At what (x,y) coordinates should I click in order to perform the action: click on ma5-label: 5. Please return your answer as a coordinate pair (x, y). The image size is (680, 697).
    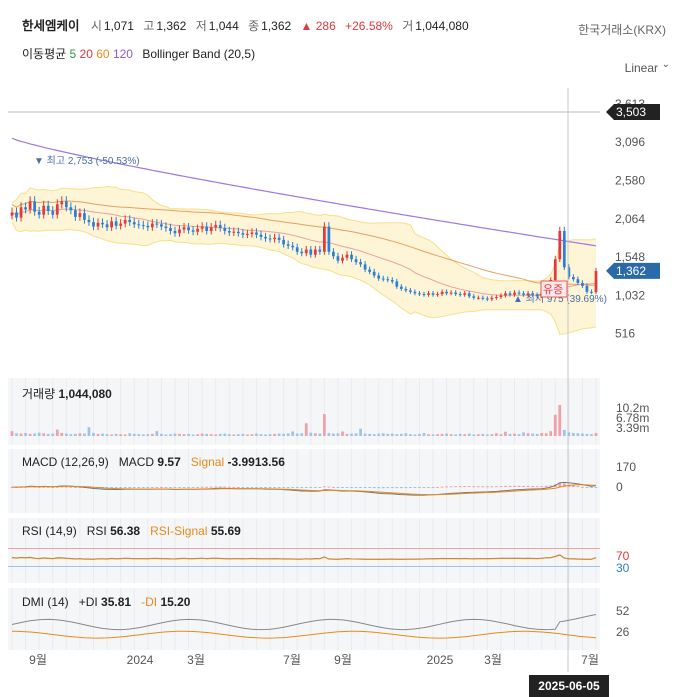
    Looking at the image, I should click on (73, 54).